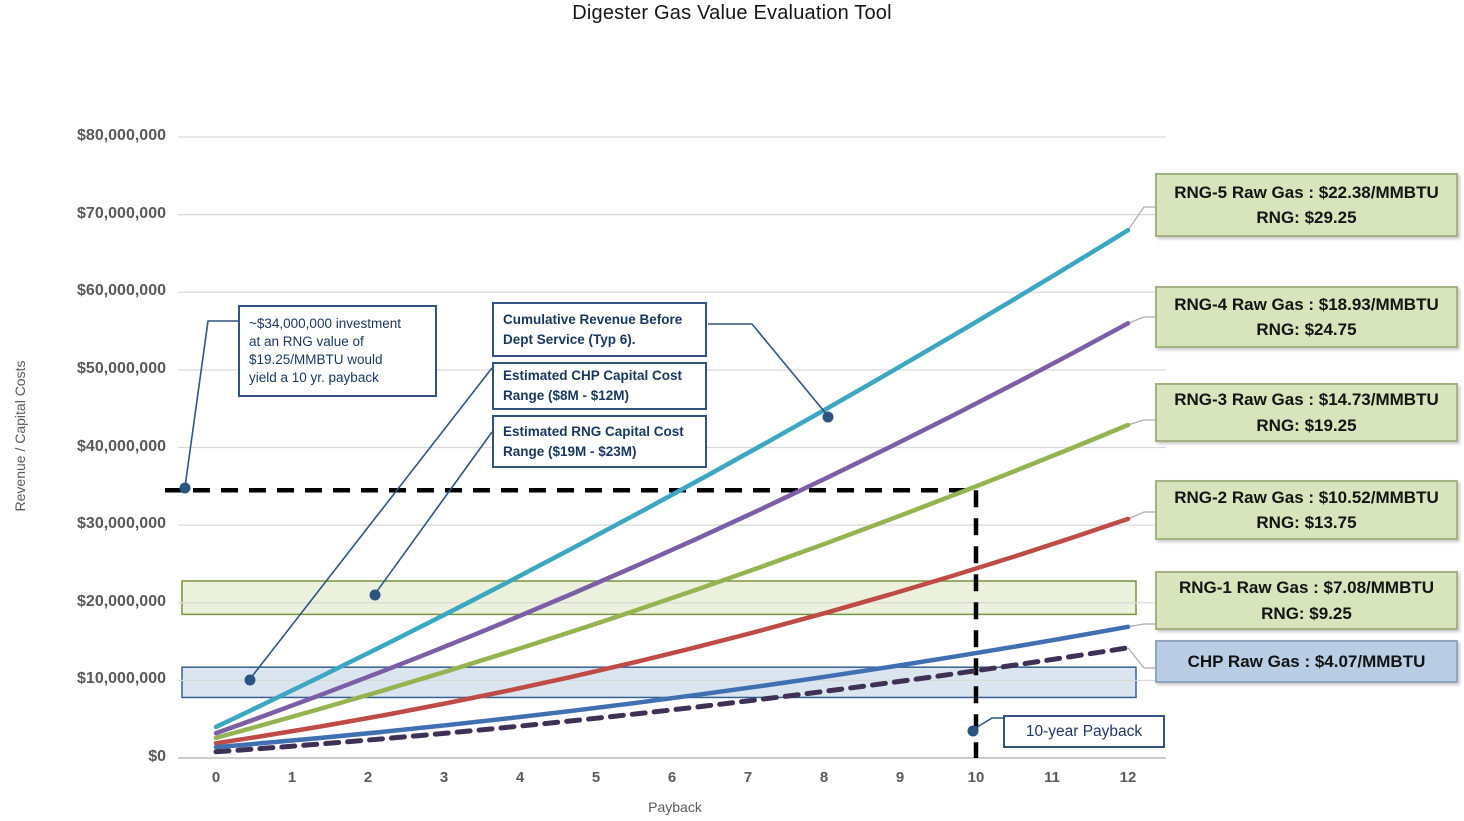 The height and width of the screenshot is (821, 1464). Describe the element at coordinates (1306, 522) in the screenshot. I see `legend-box-line2: RNG: $13.75` at that location.